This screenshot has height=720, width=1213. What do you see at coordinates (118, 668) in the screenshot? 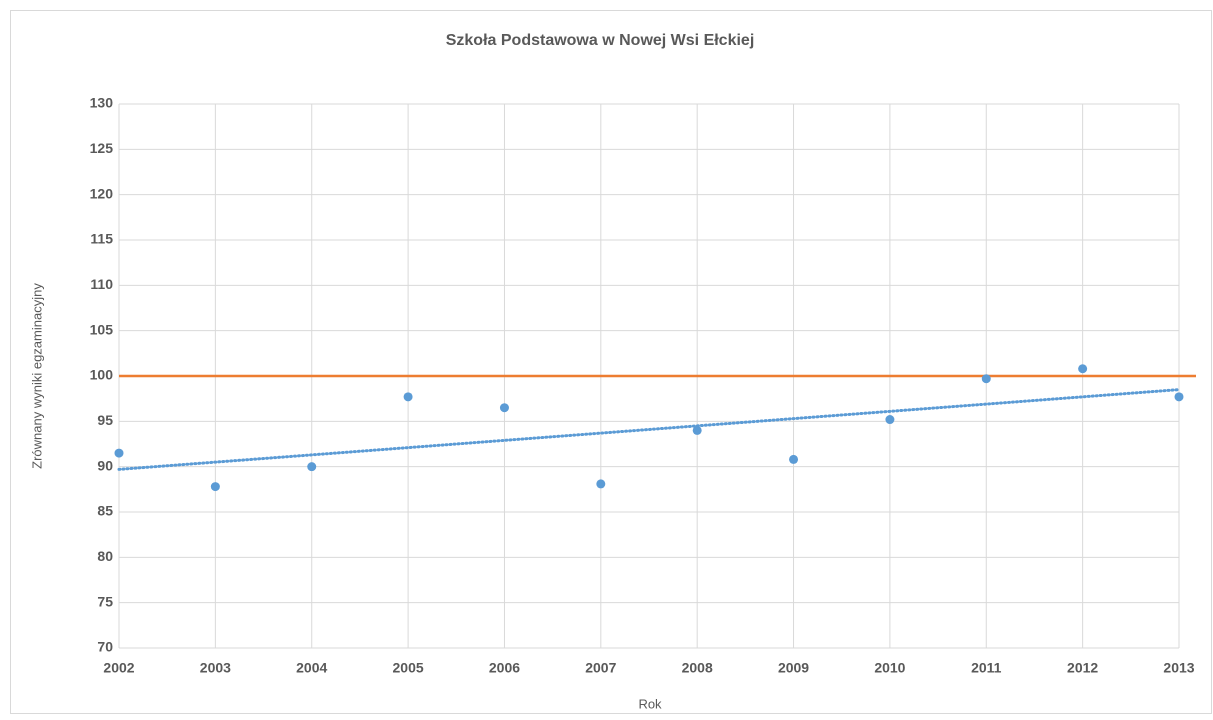
I see `x-tick-label: 2002` at bounding box center [118, 668].